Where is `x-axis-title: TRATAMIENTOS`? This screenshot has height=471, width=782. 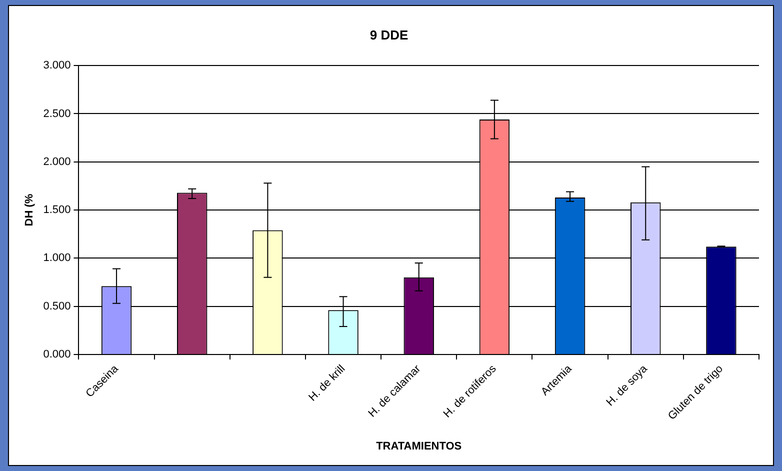 x-axis-title: TRATAMIENTOS is located at coordinates (419, 446).